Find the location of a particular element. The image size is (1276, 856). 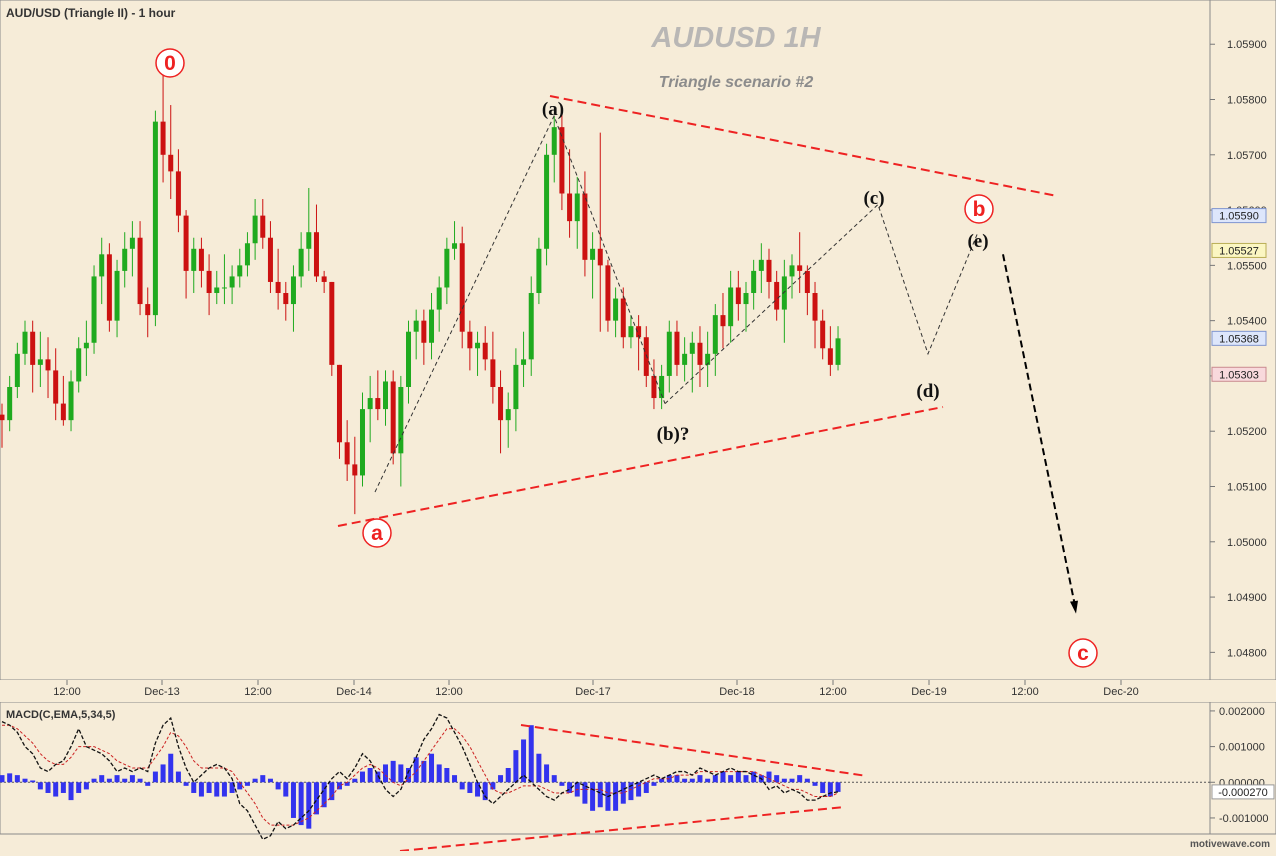

macd-tick-label: 0.001000 is located at coordinates (1242, 748).